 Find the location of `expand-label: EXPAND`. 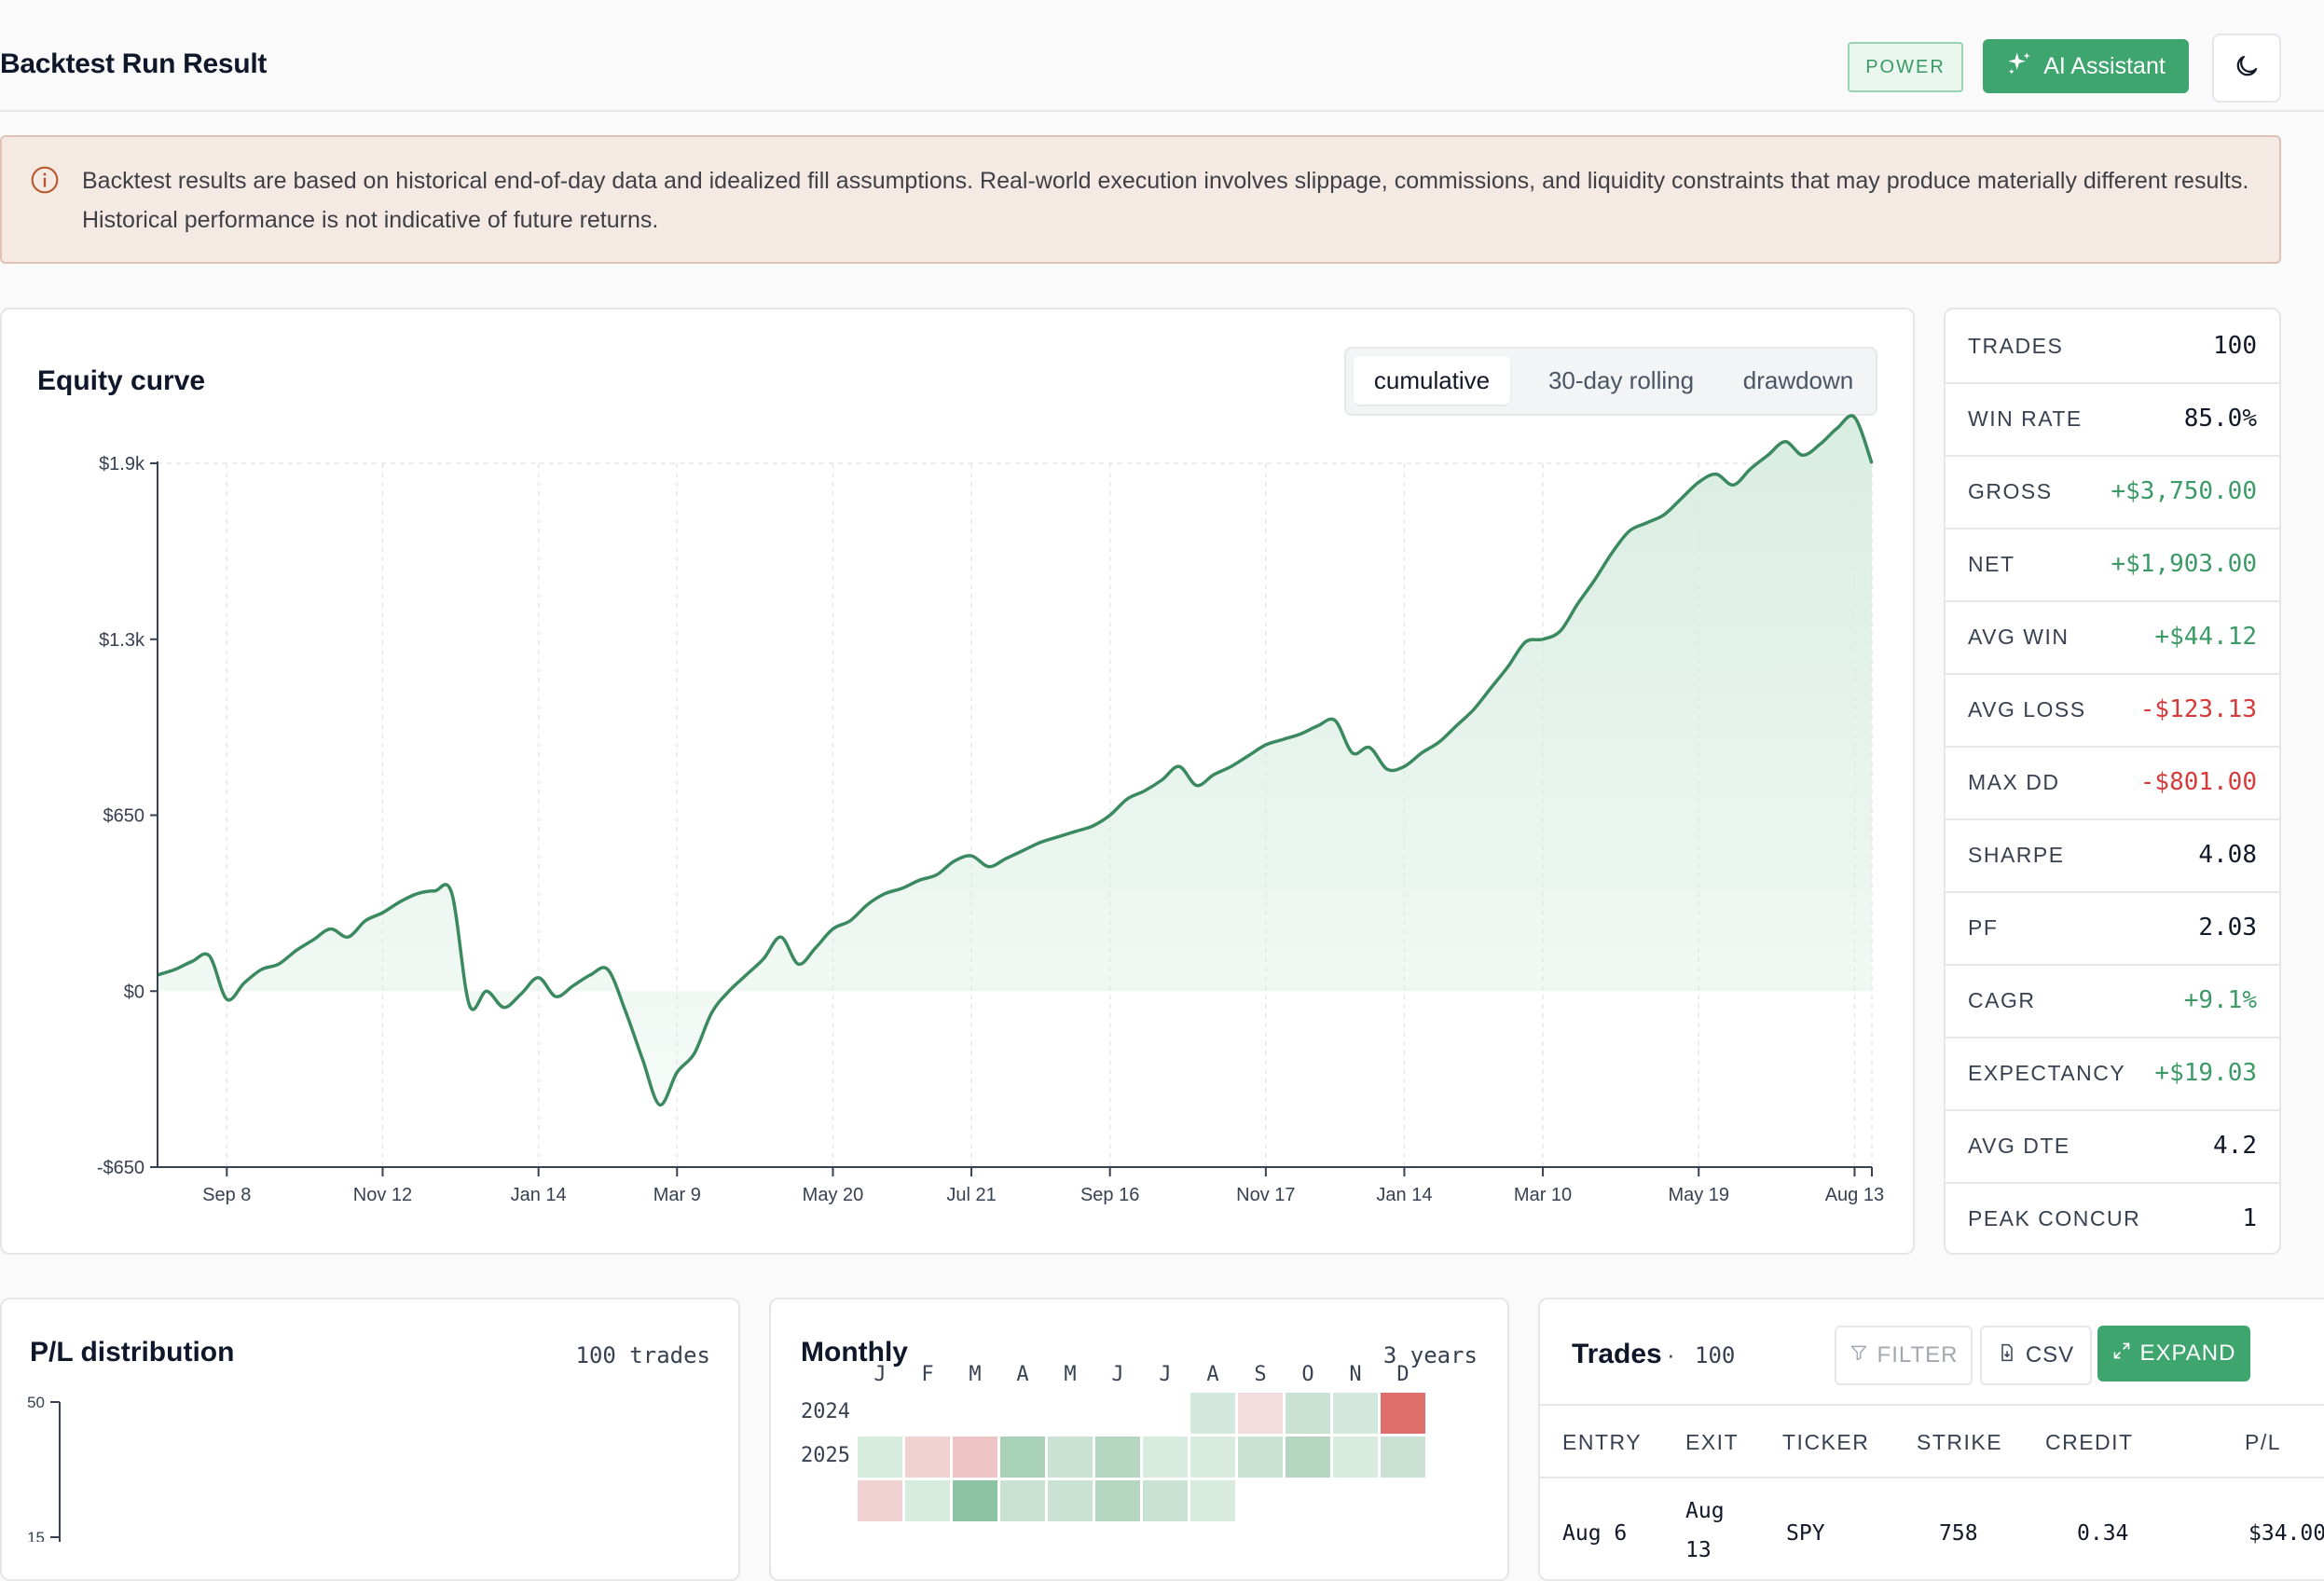

expand-label: EXPAND is located at coordinates (2187, 1353).